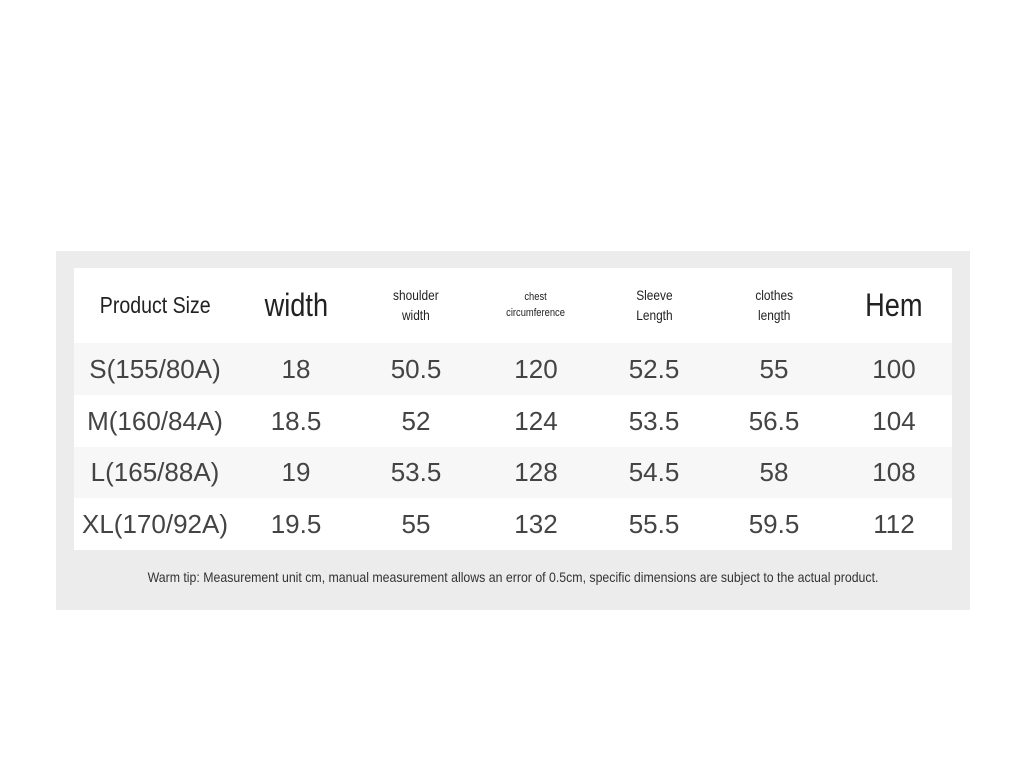  I want to click on header-text: Hem, so click(894, 305).